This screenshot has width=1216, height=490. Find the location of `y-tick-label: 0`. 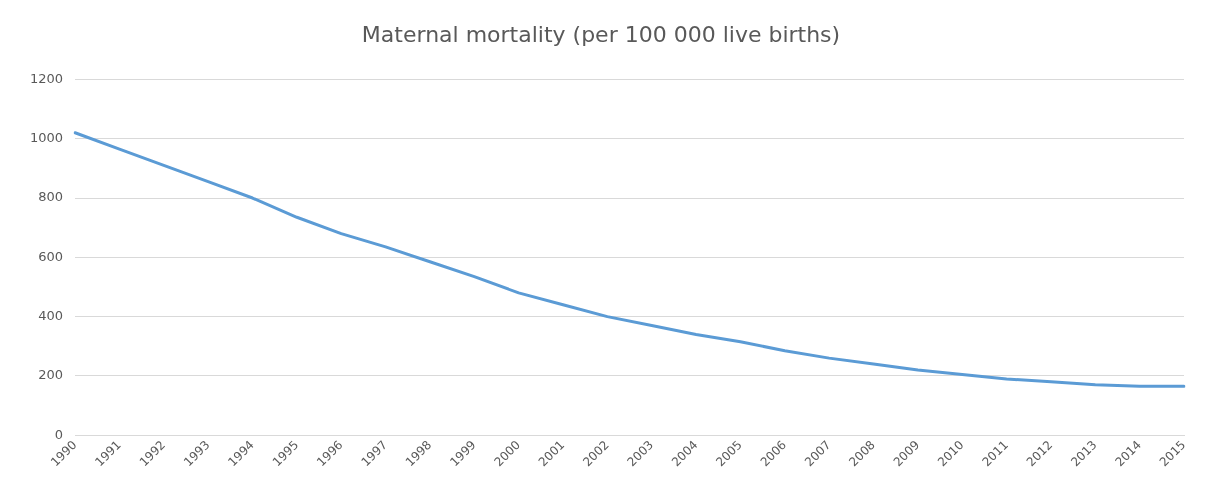

y-tick-label: 0 is located at coordinates (59, 434).